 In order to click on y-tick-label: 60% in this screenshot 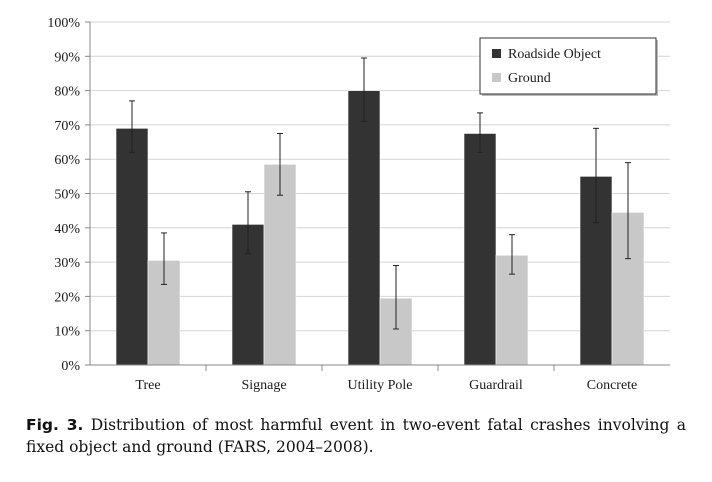, I will do `click(67, 160)`.